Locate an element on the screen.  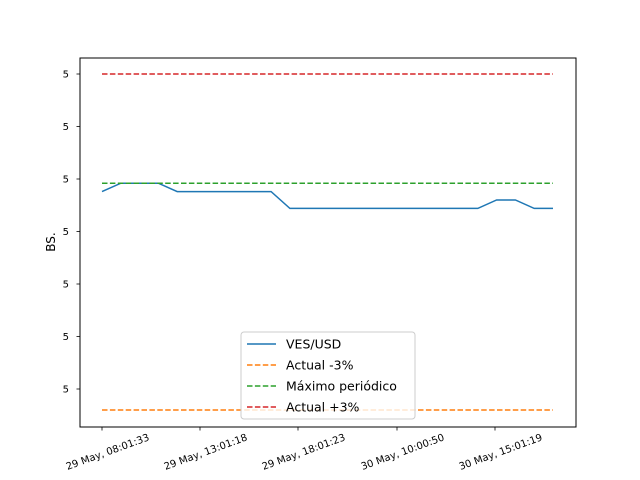
x-tick-label: 29 May, 13:01:18 is located at coordinates (206, 452).